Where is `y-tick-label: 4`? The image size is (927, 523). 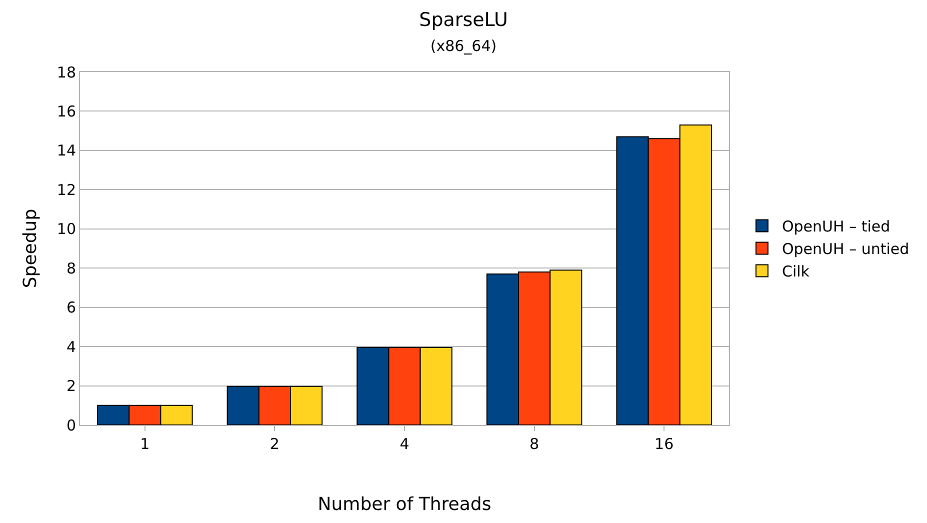
y-tick-label: 4 is located at coordinates (71, 347).